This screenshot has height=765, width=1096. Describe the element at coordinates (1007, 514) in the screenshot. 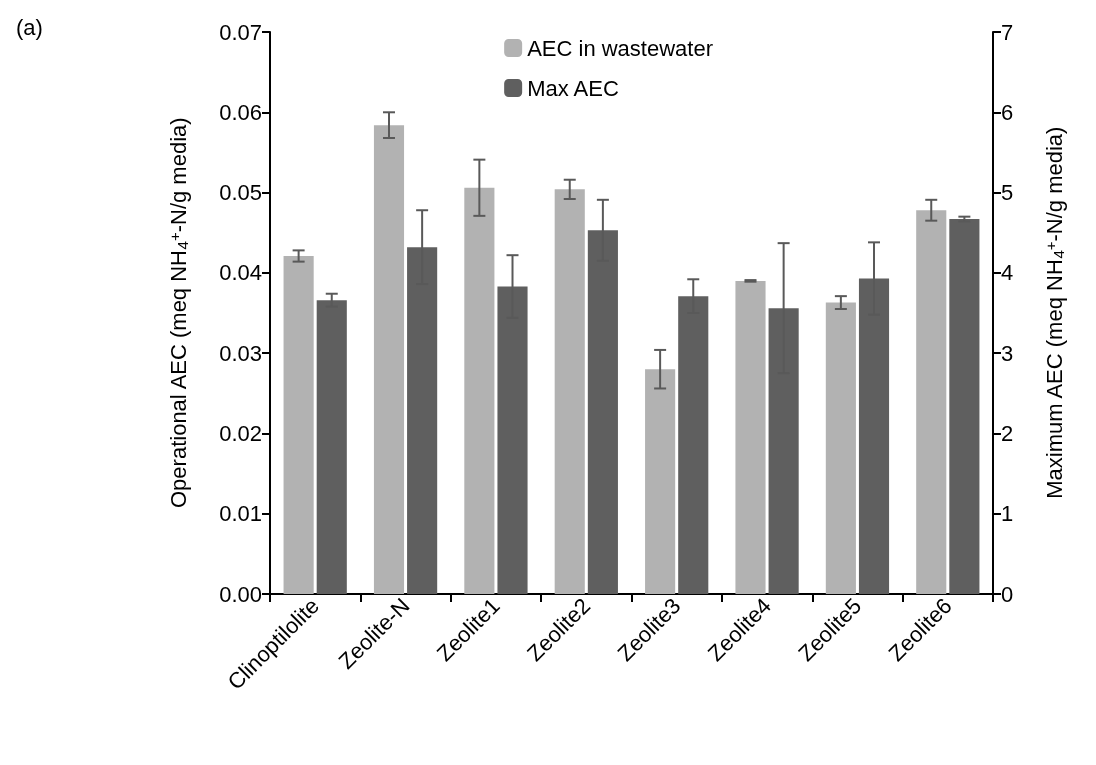

I see `y2-tick-label: 1` at that location.